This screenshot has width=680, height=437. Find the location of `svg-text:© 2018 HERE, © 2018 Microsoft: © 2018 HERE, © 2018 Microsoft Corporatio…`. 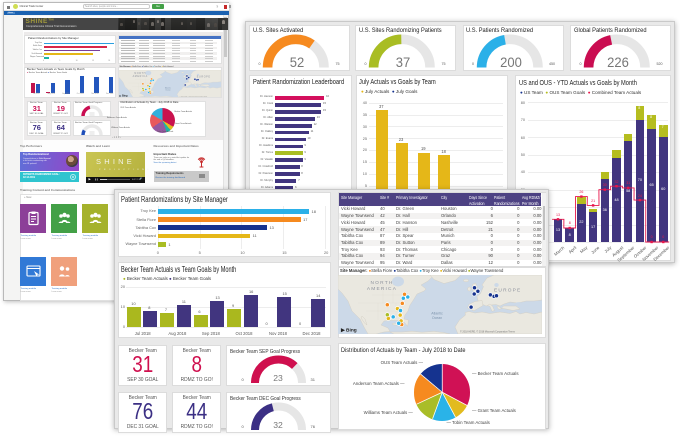

svg-text:© 2018 HERE, © 2018 Microsoft: © 2018 HERE, © 2018 Microsoft Corporatio… is located at coordinates (488, 332).